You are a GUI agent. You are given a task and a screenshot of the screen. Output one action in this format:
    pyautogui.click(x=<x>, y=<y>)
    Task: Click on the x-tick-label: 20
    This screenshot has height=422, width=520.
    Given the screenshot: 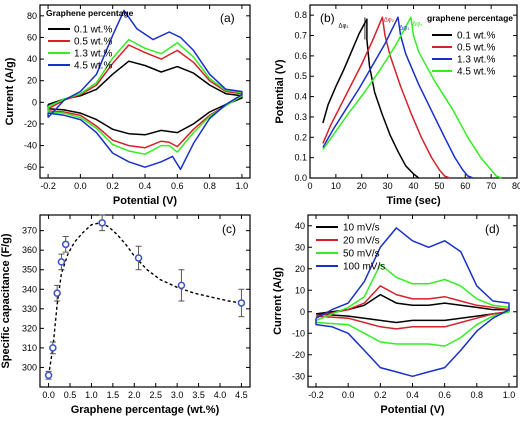 What is the action you would take?
    pyautogui.click(x=362, y=186)
    